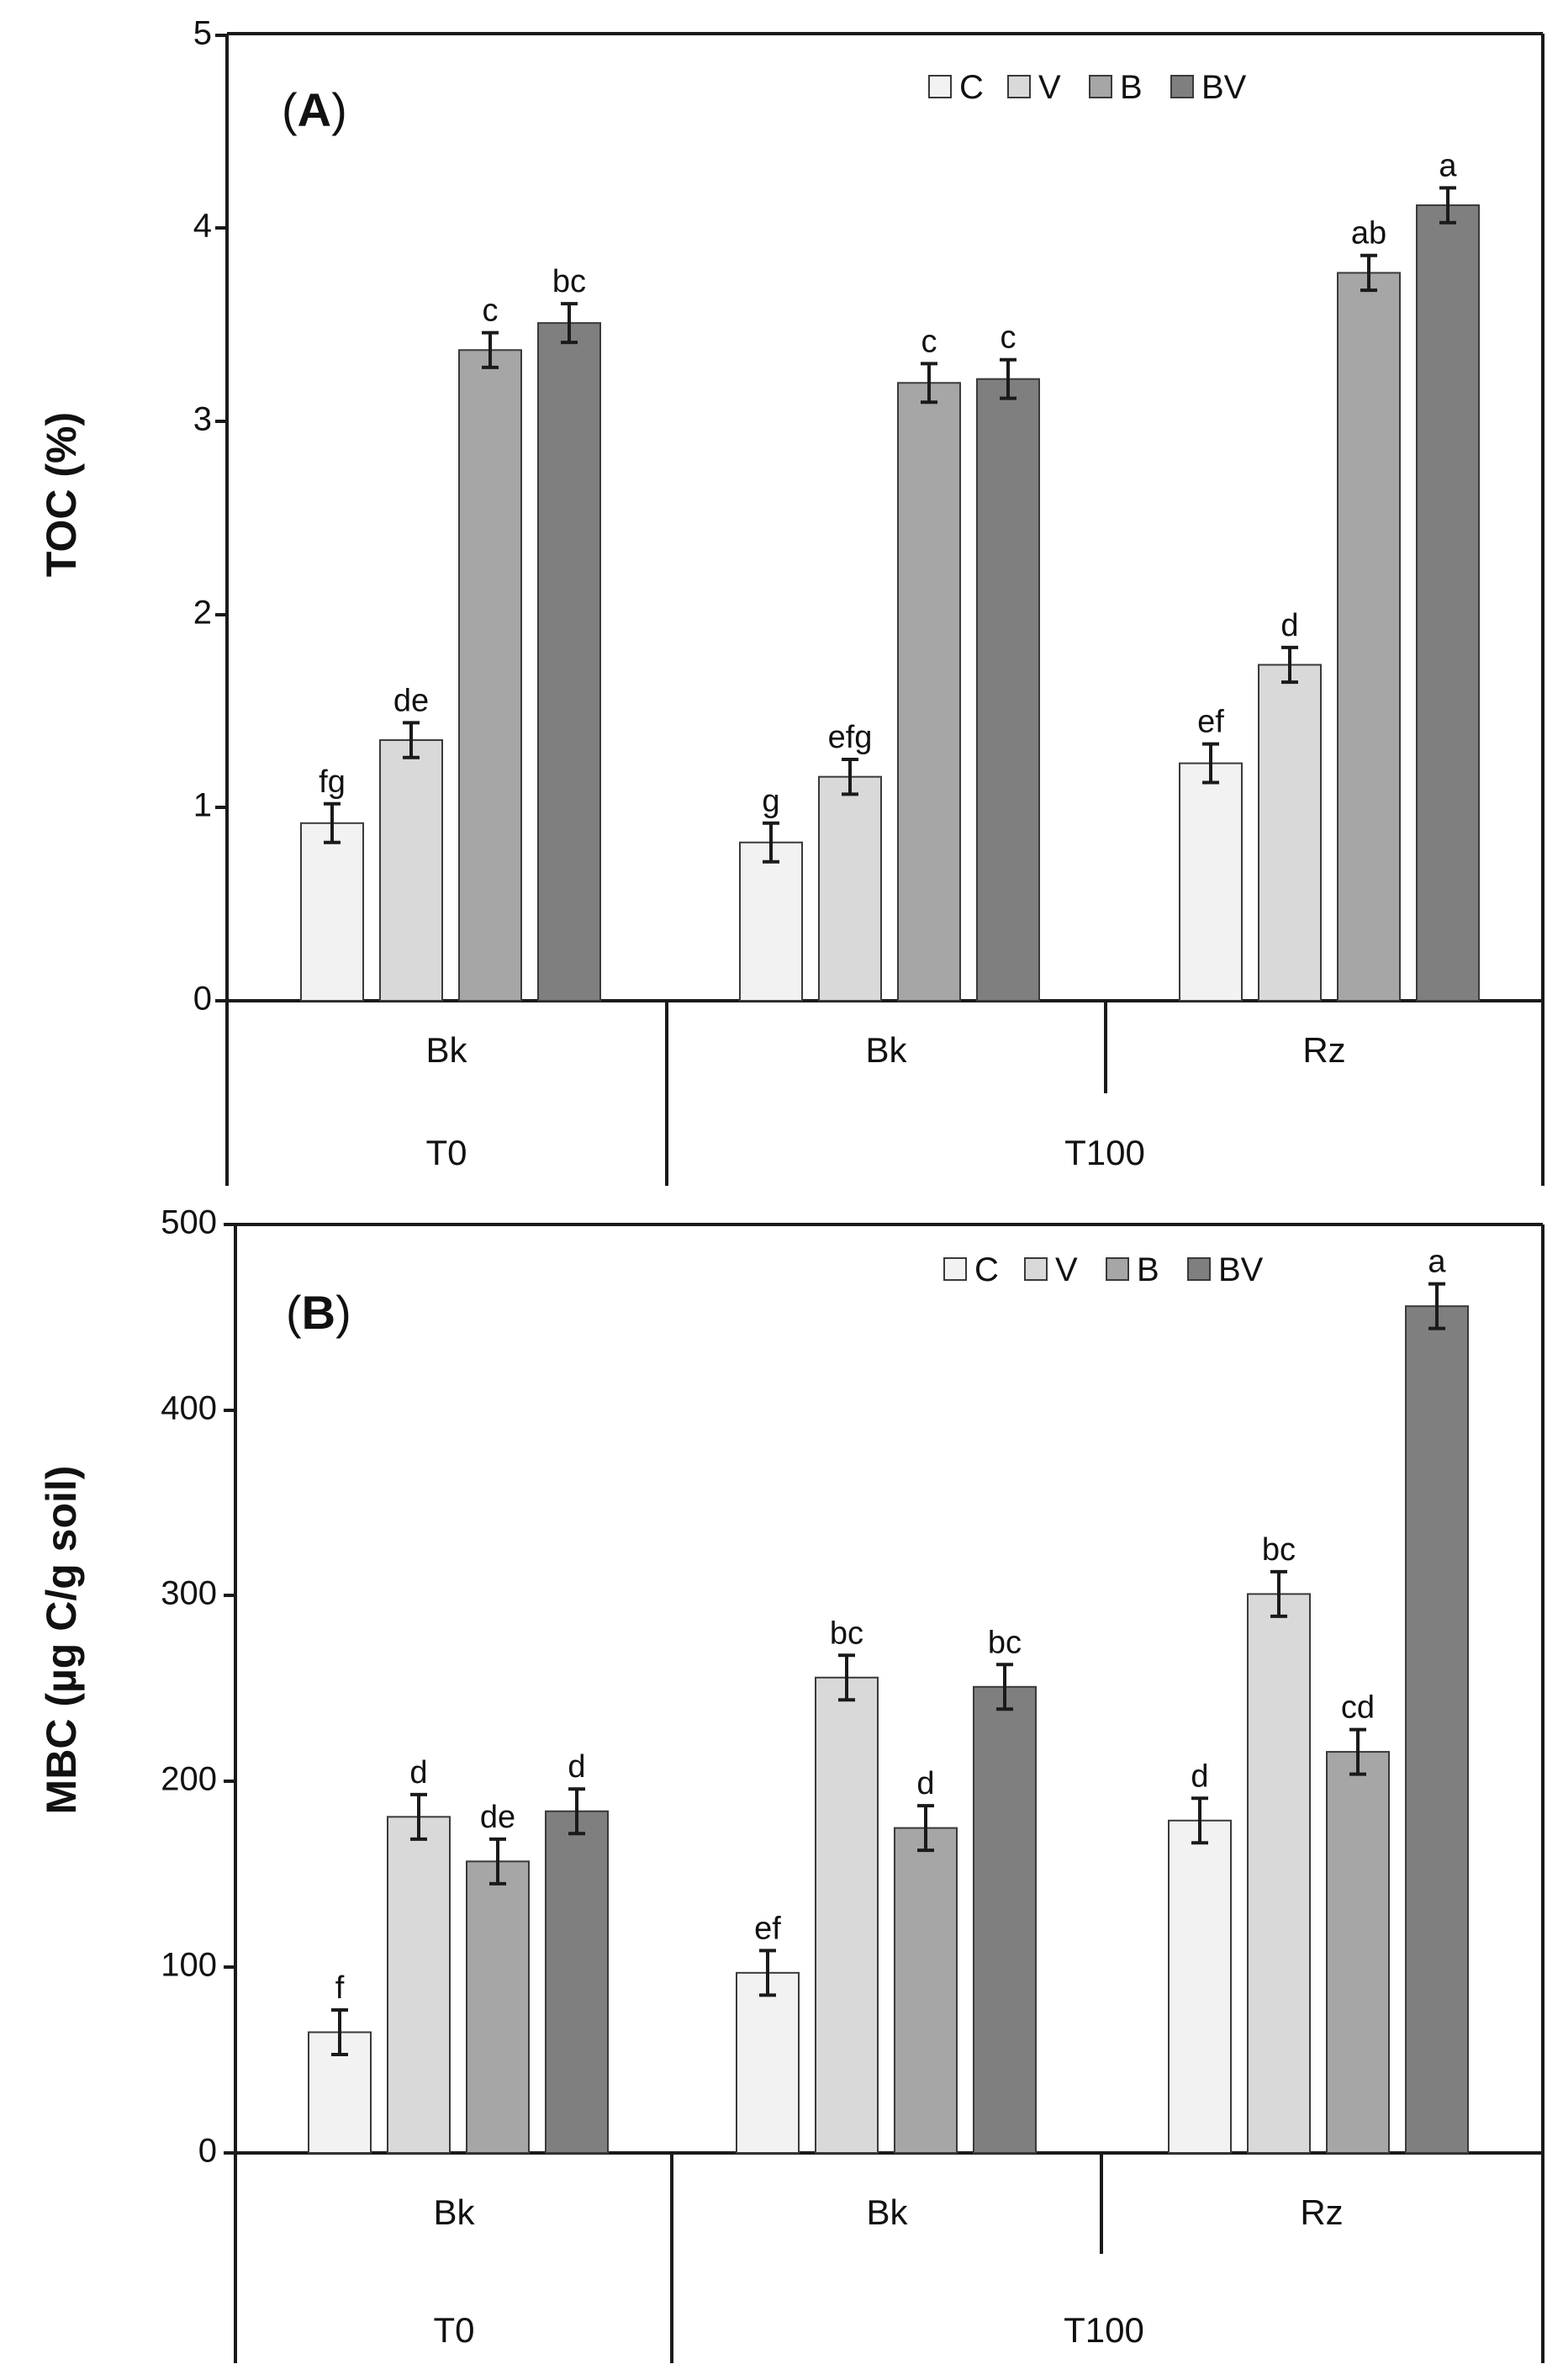 Image resolution: width=1563 pixels, height=2380 pixels. What do you see at coordinates (1224, 87) in the screenshot?
I see `legend-label-bv: BV` at bounding box center [1224, 87].